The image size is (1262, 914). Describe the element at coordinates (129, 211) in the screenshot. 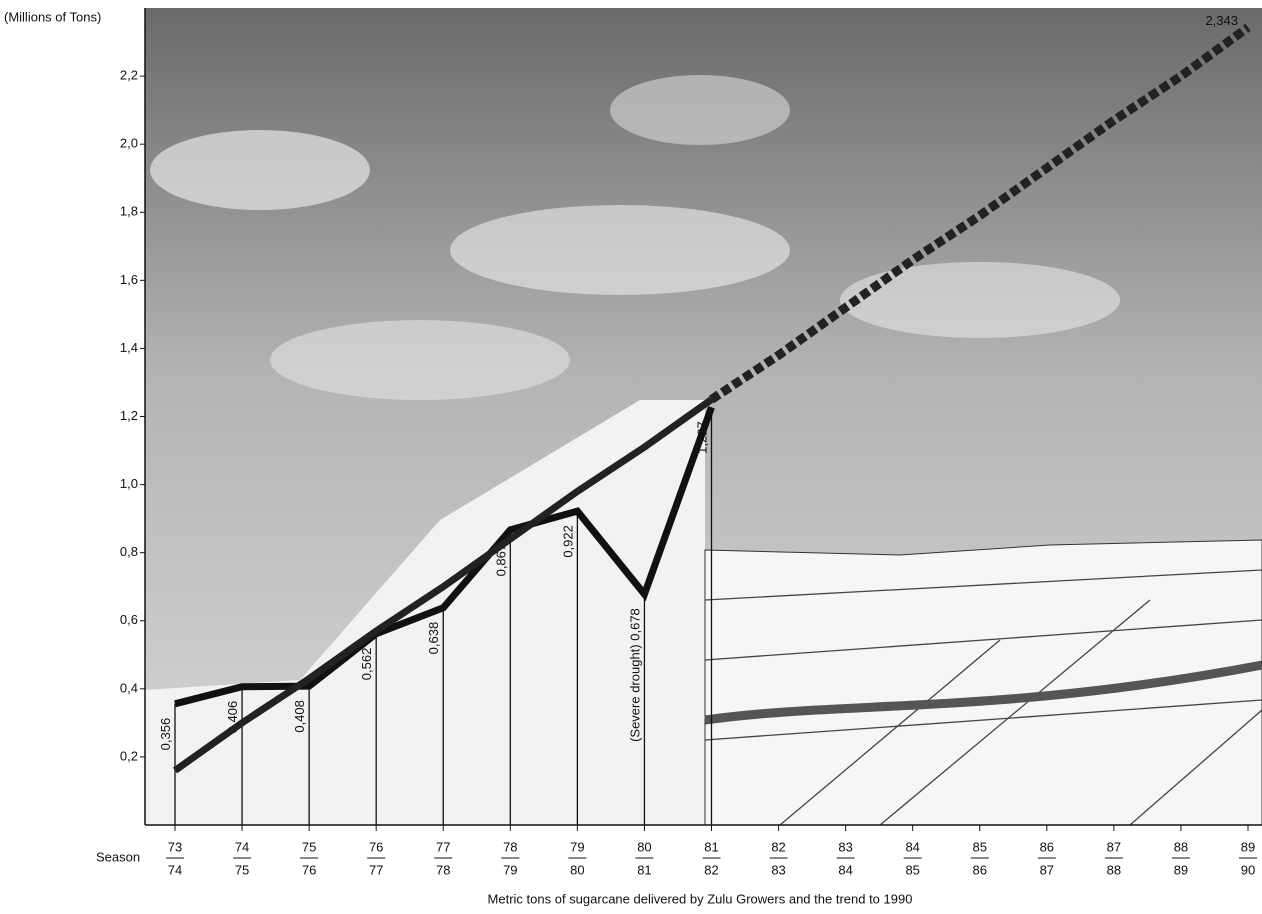

I see `y-tick-label: 1,8` at that location.